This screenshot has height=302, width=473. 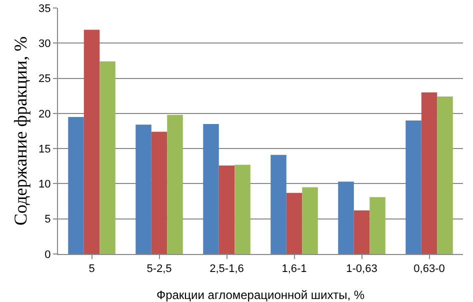 I want to click on y-tick-label: 15, so click(x=44, y=149).